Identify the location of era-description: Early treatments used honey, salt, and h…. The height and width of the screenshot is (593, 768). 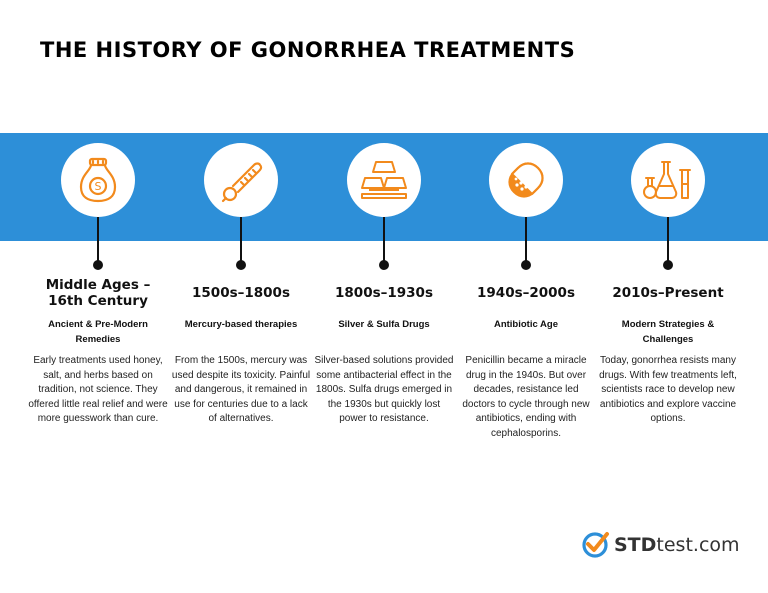
(98, 389).